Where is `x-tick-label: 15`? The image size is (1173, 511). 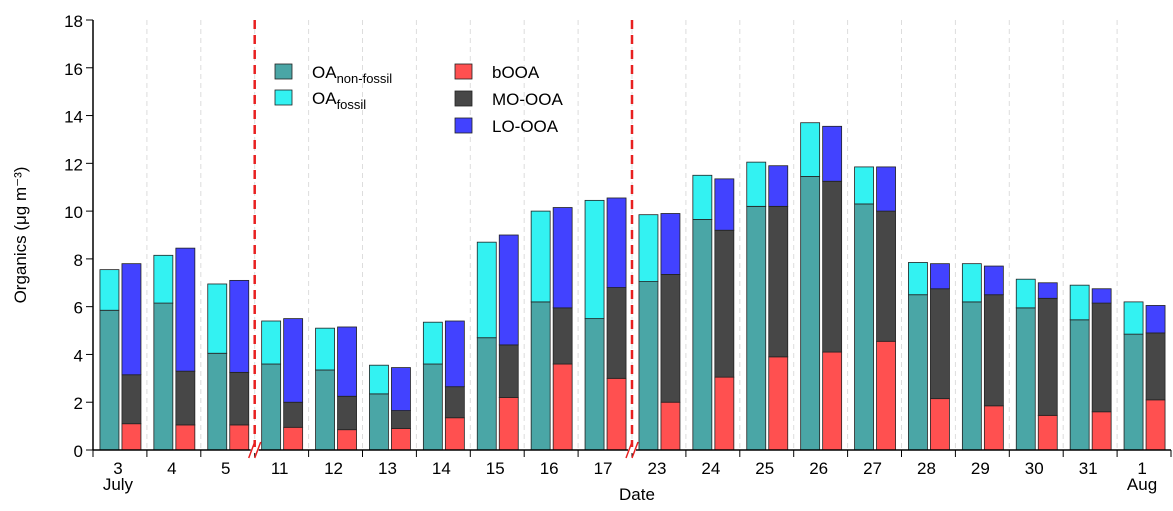
x-tick-label: 15 is located at coordinates (495, 468).